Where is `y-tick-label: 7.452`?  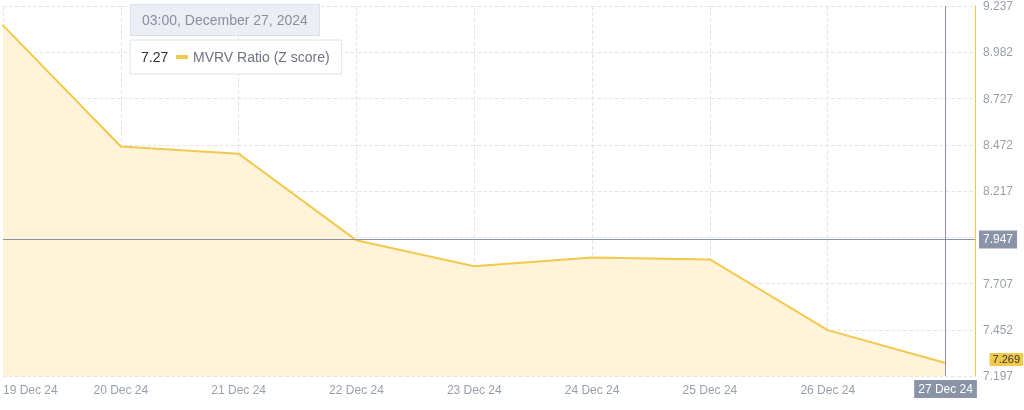
y-tick-label: 7.452 is located at coordinates (998, 329).